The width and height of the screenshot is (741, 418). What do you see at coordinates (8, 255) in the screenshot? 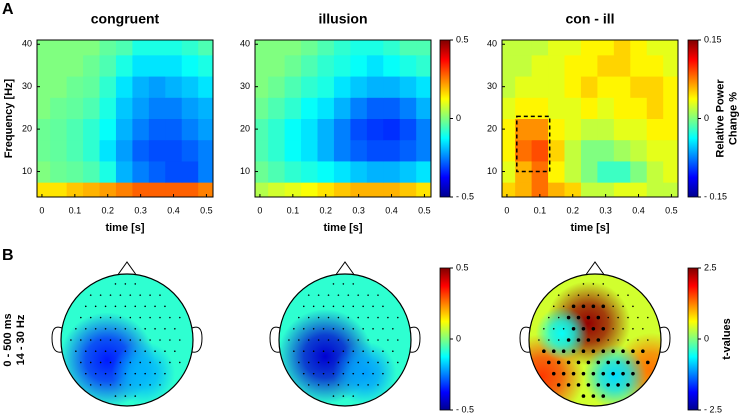
I see `panel-label: B` at bounding box center [8, 255].